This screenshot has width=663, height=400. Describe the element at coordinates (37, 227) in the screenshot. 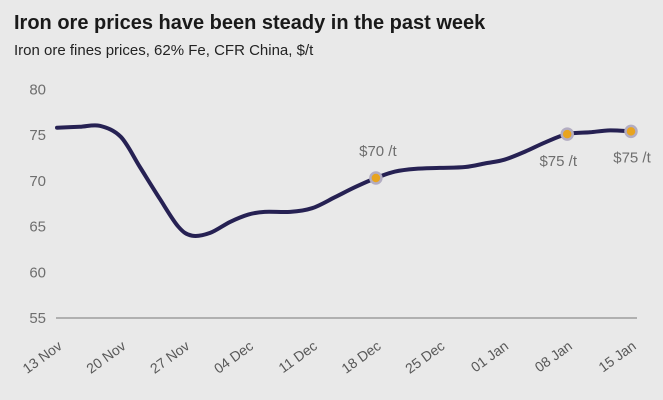

I see `y-tick-label: 65` at that location.